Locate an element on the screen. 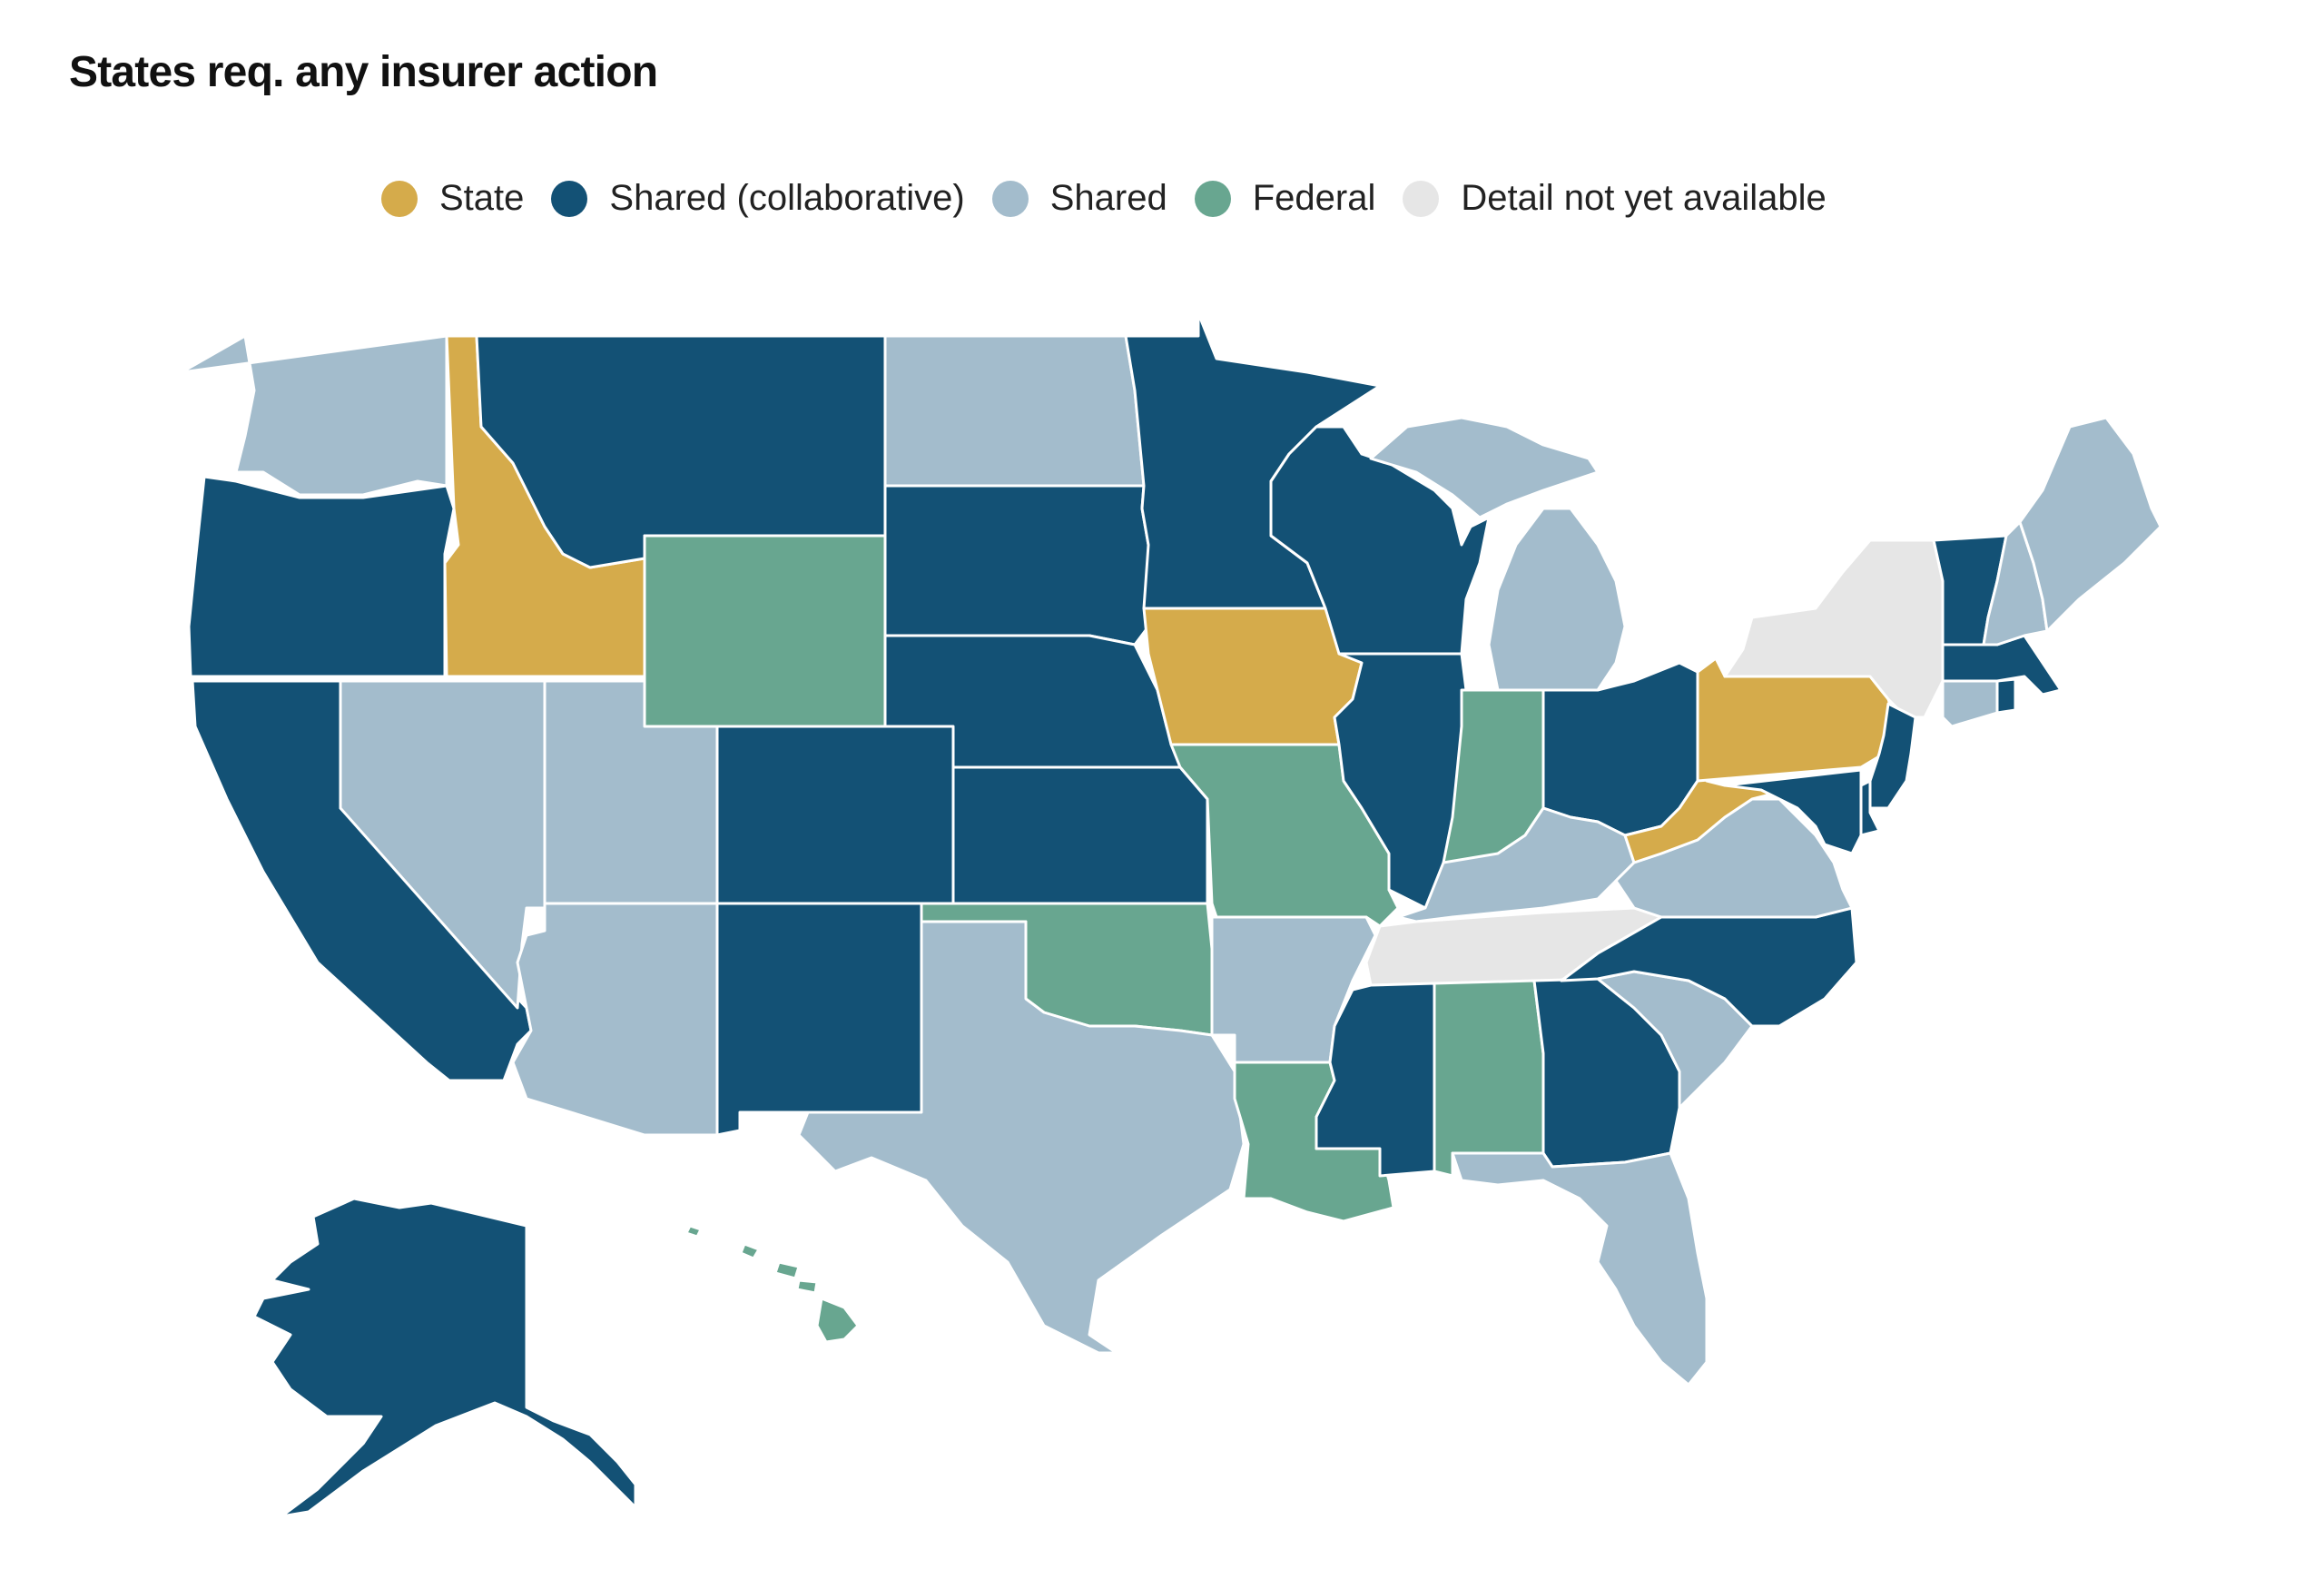 The height and width of the screenshot is (1589, 2324). state-fl is located at coordinates (1580, 1269).